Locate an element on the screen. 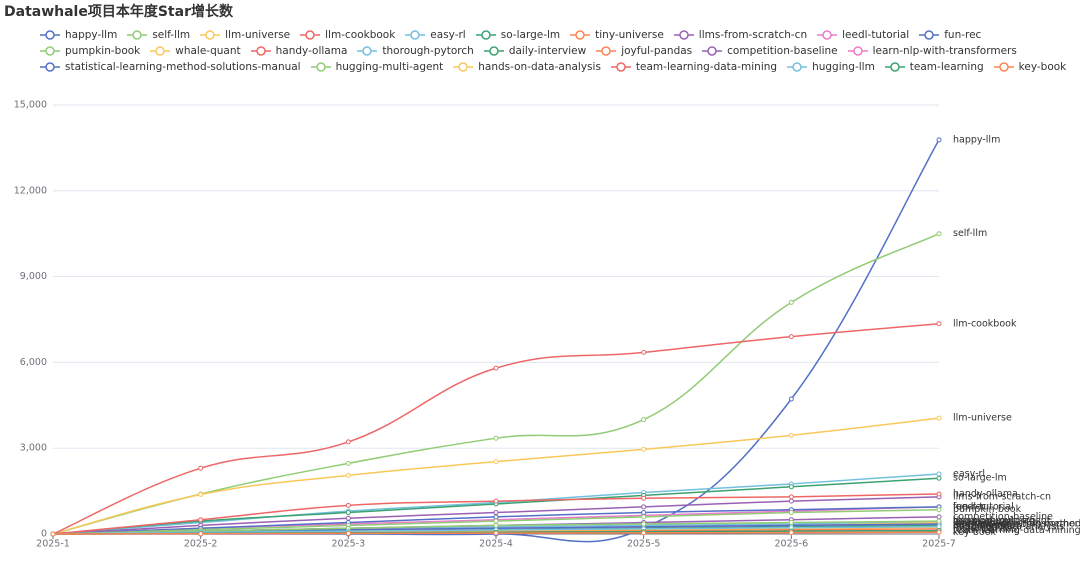  legend-label: llm-universe is located at coordinates (258, 35).